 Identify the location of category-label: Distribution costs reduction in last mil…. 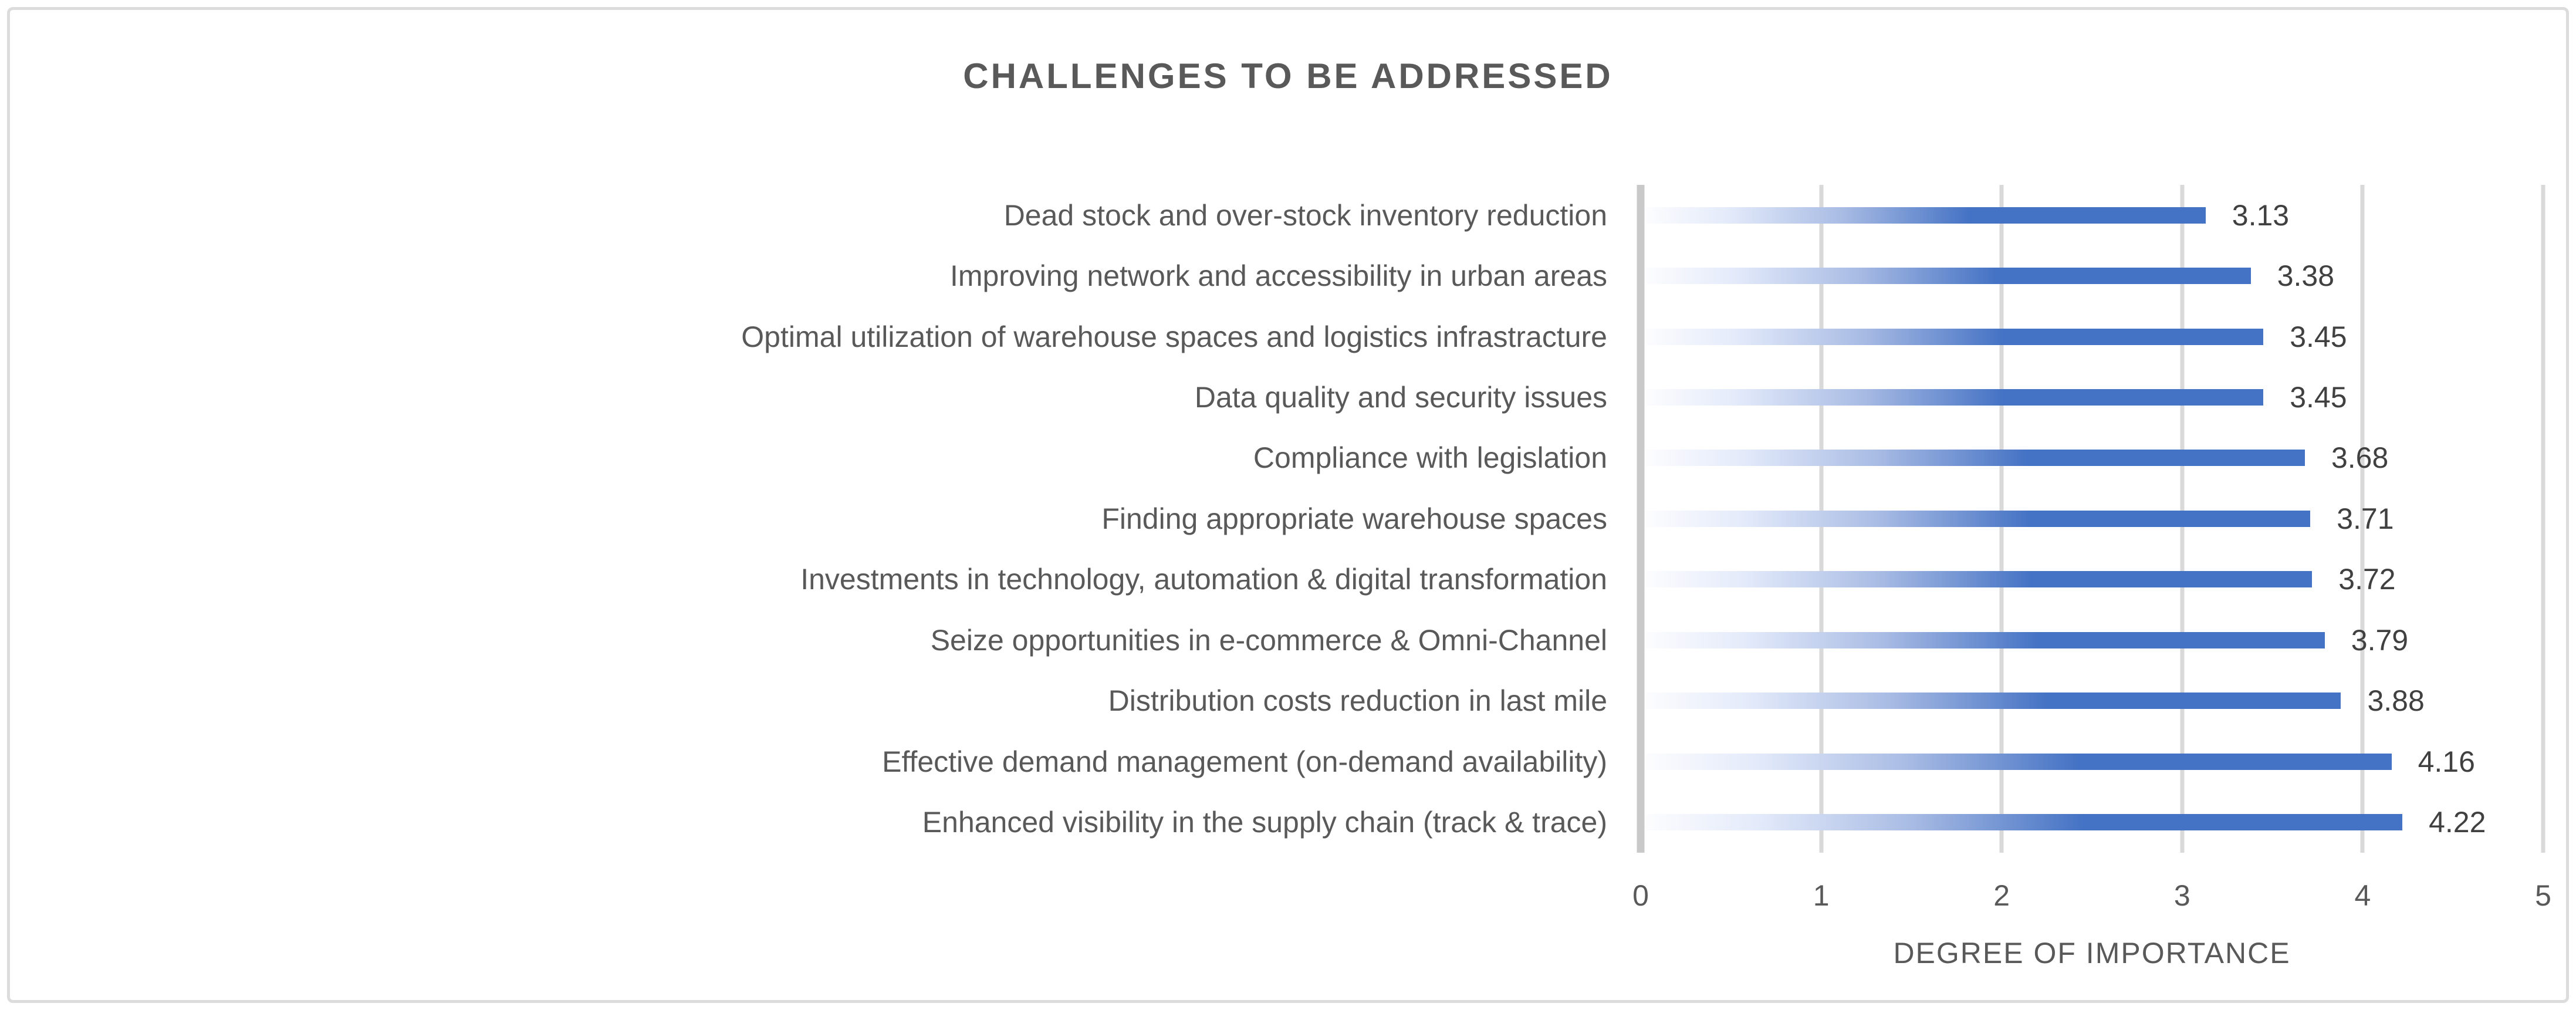
(1357, 701).